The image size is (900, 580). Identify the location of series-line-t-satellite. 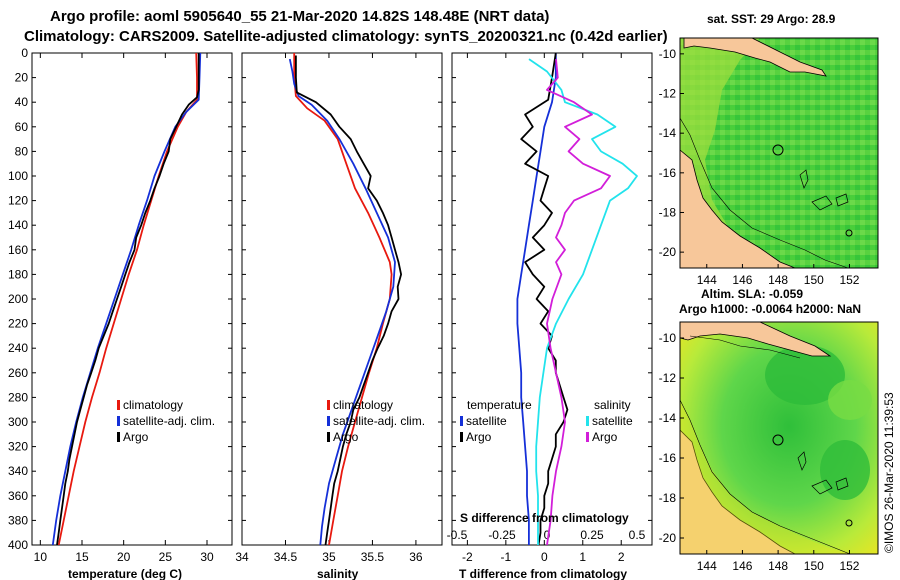
(536, 299).